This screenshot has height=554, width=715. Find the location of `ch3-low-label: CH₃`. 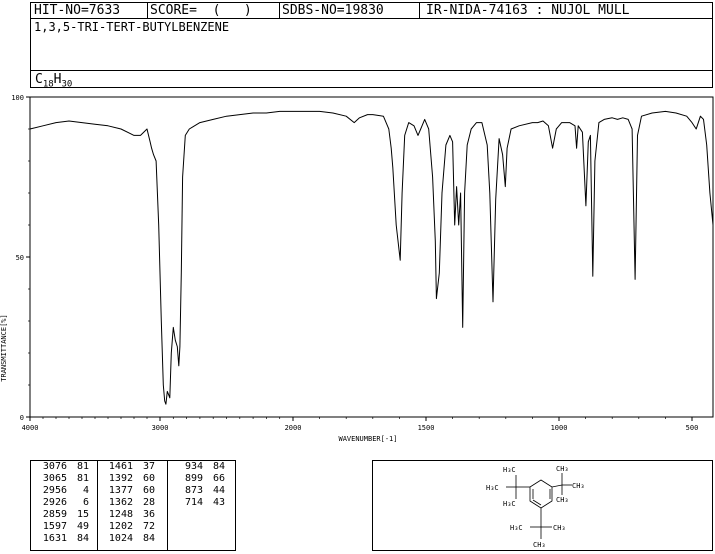

ch3-low-label: CH₃ is located at coordinates (562, 500).